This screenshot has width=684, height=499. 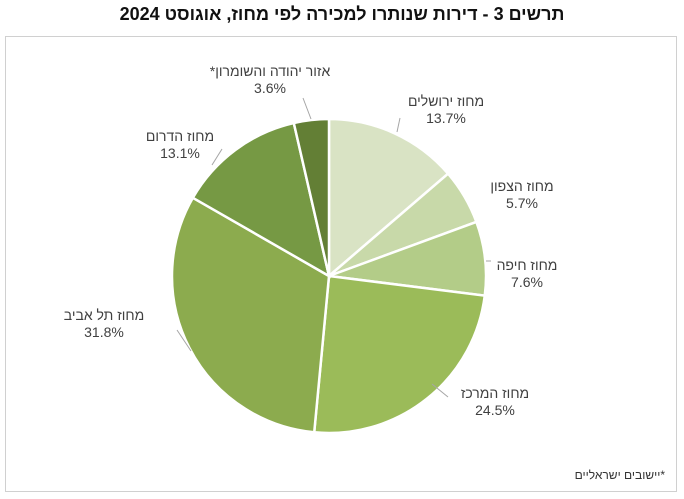 I want to click on slice-name: מחוז ירושלים, so click(x=446, y=101).